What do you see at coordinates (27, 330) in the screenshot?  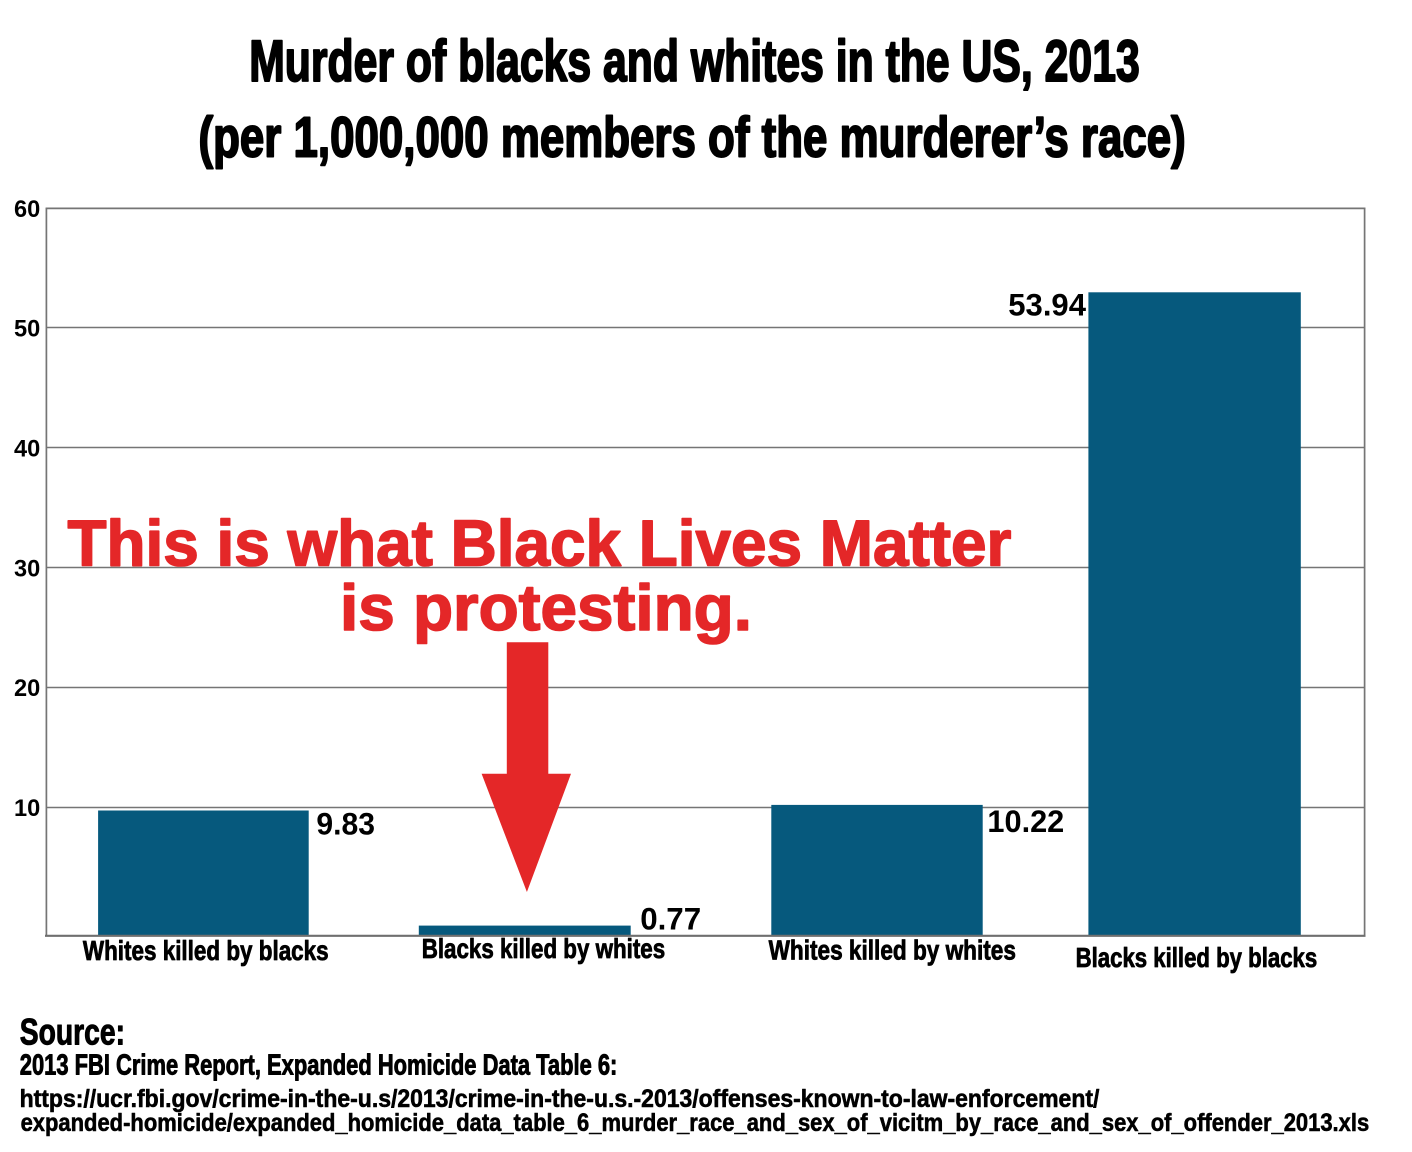 I see `svg-text: 50` at bounding box center [27, 330].